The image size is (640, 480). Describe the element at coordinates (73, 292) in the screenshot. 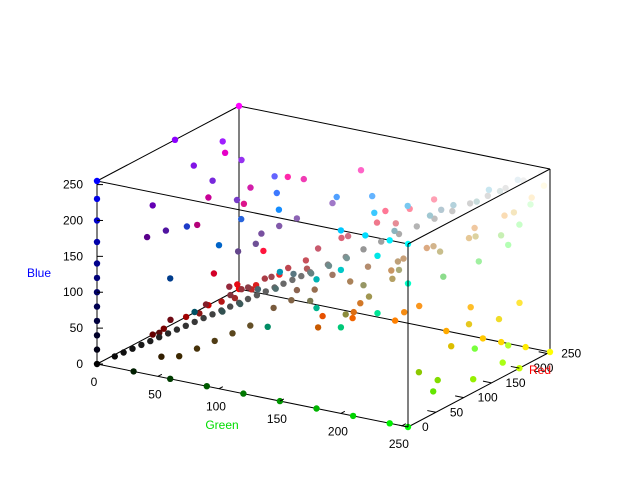

I see `z-tick-label: 100` at that location.